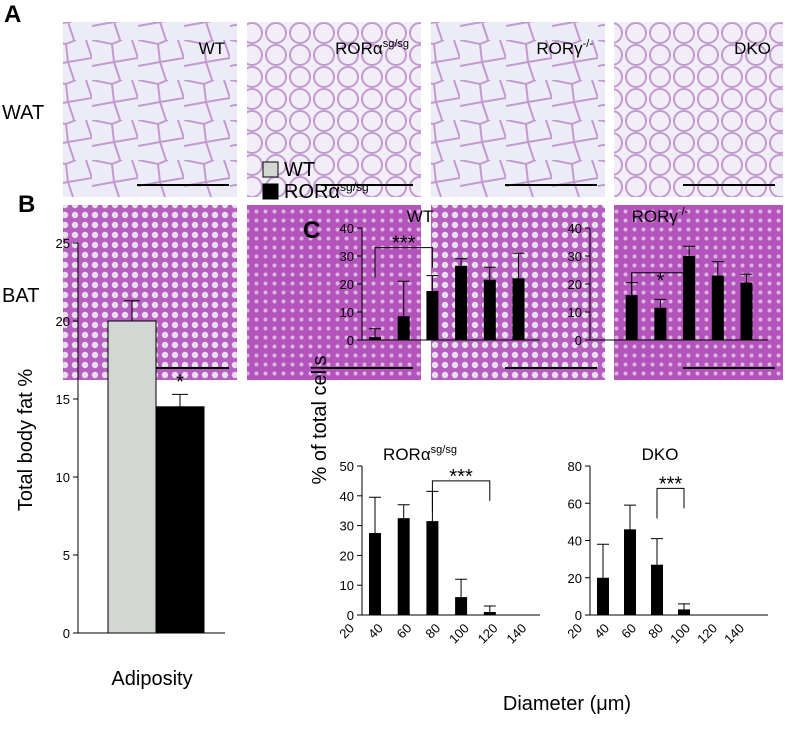 This screenshot has width=785, height=740. Describe the element at coordinates (20, 296) in the screenshot. I see `row-label: BAT` at that location.